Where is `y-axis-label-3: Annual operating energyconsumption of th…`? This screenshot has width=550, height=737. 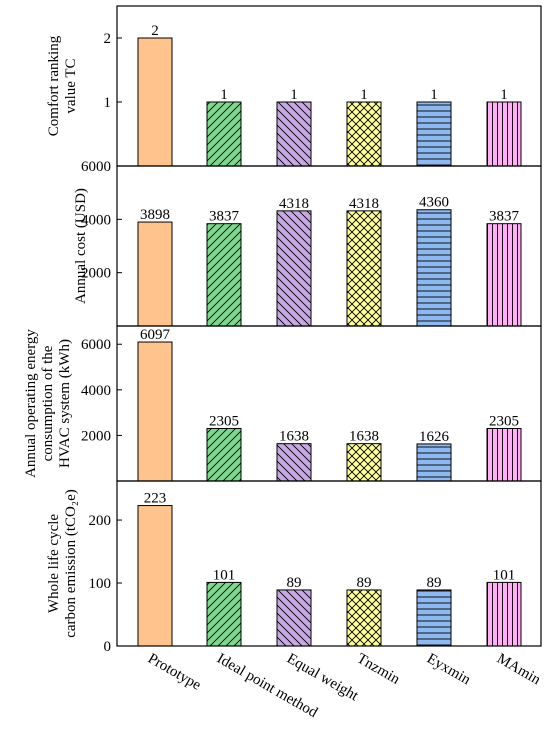 y-axis-label-3: Annual operating energyconsumption of th… is located at coordinates (48, 403).